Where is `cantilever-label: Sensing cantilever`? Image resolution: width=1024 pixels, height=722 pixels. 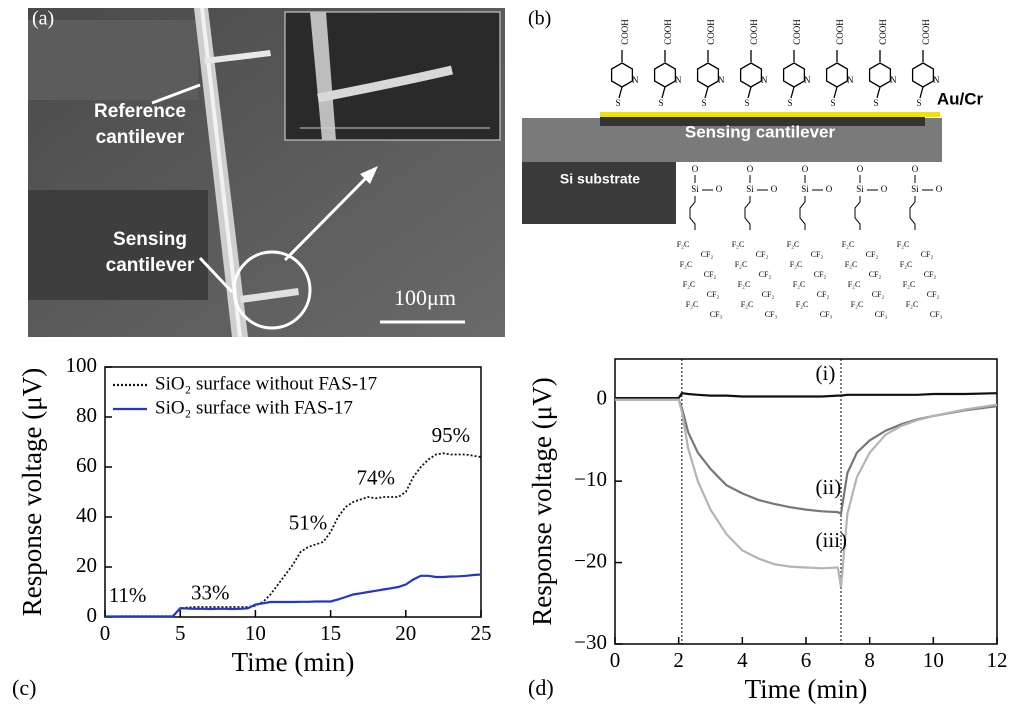
cantilever-label: Sensing cantilever is located at coordinates (760, 131).